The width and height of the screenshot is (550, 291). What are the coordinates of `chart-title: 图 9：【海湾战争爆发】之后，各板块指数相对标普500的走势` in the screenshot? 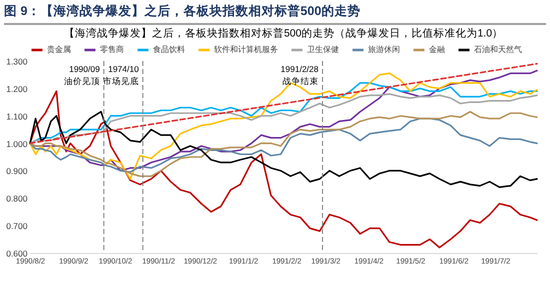 It's located at (275, 14).